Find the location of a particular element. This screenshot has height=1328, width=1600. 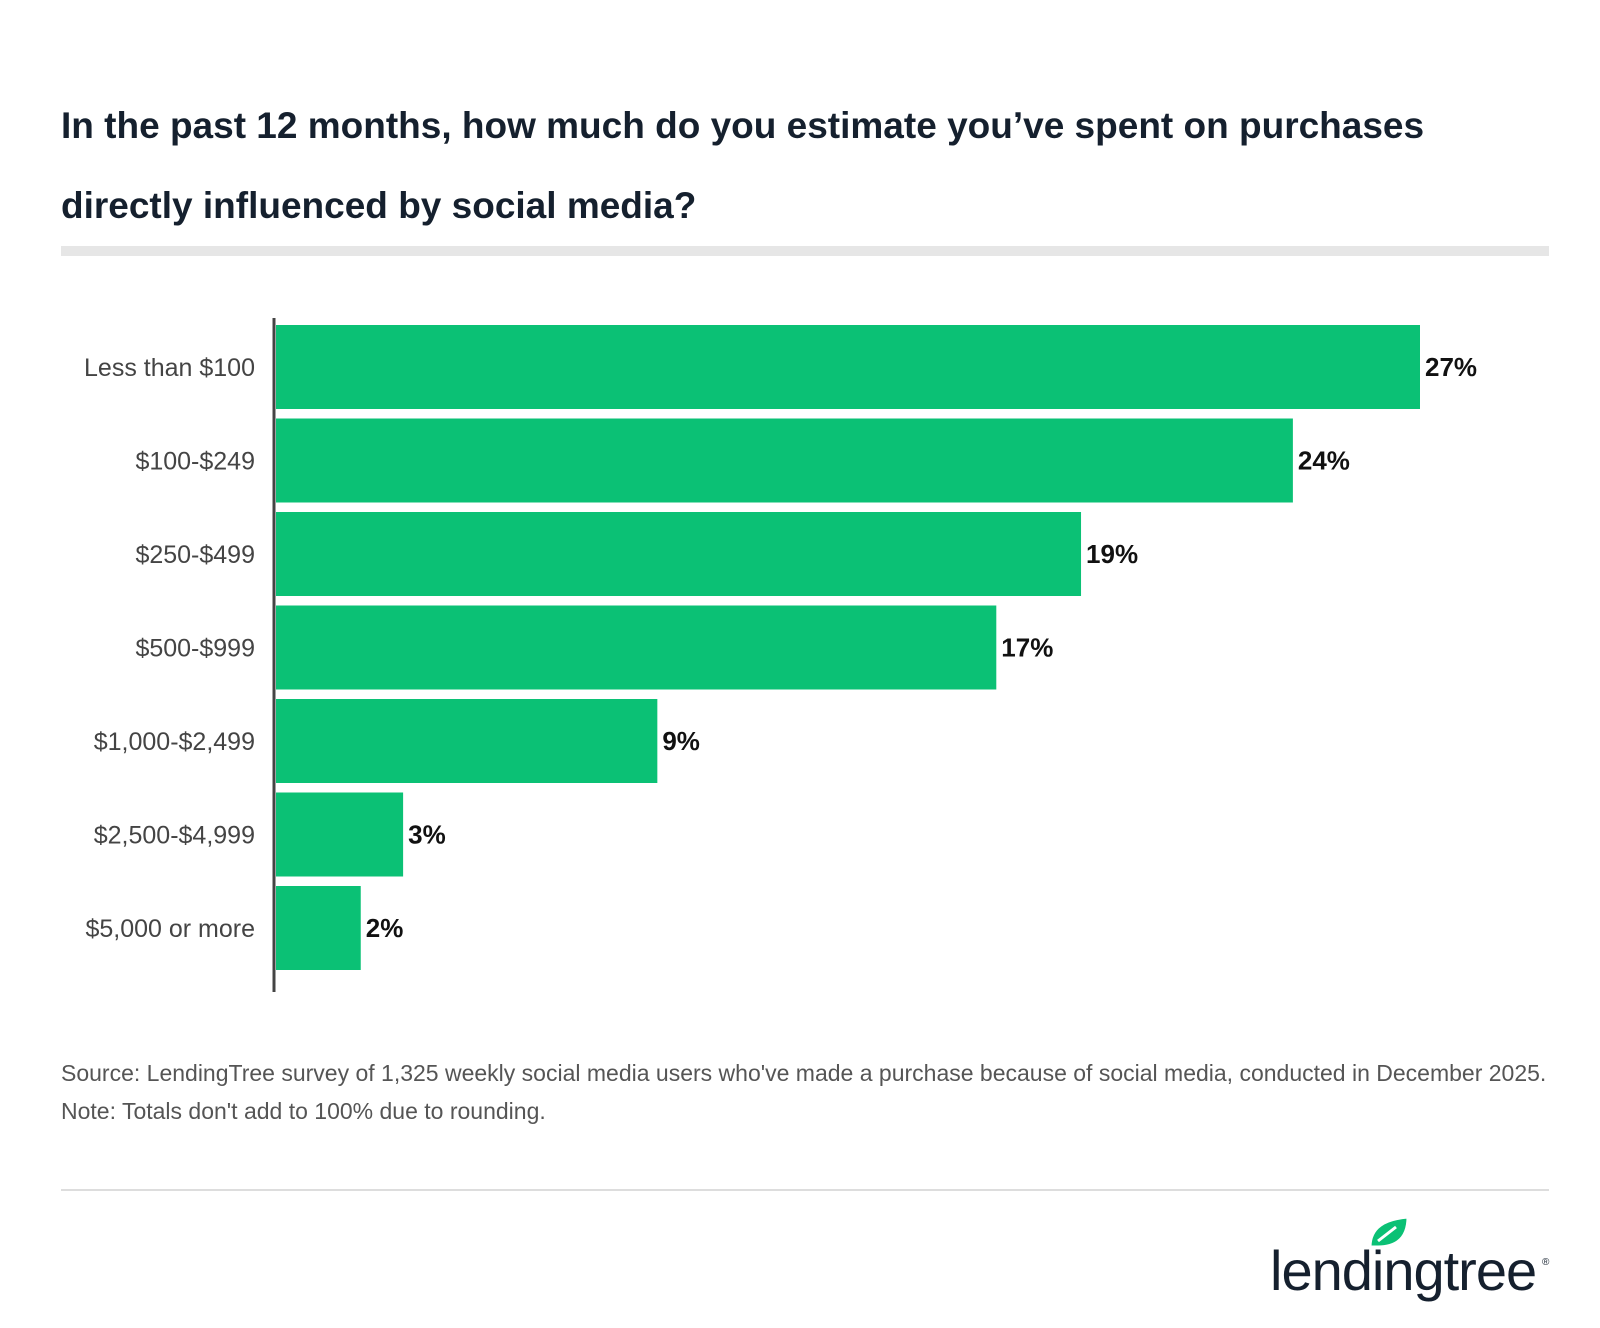

category-label: $5,000 or more is located at coordinates (170, 929).